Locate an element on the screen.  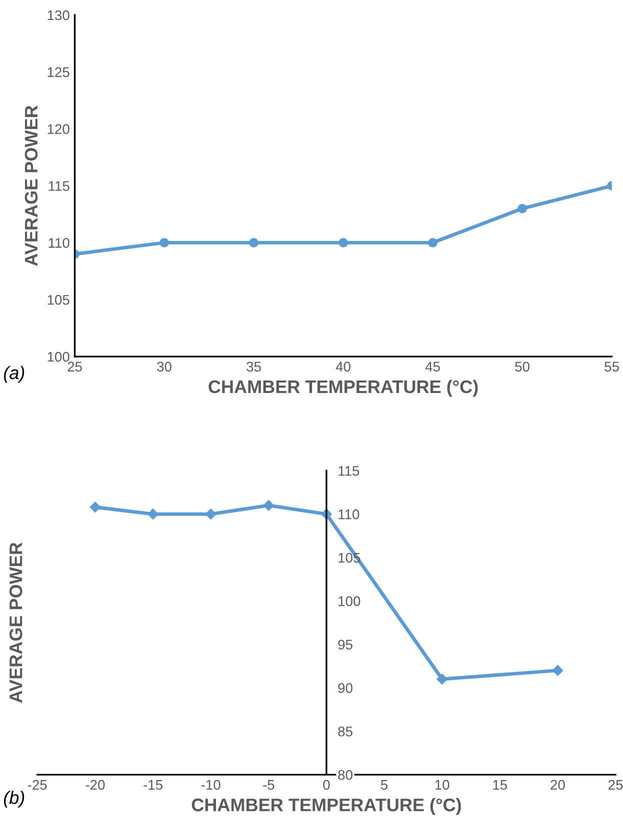
x-tick-label: -5 is located at coordinates (268, 785).